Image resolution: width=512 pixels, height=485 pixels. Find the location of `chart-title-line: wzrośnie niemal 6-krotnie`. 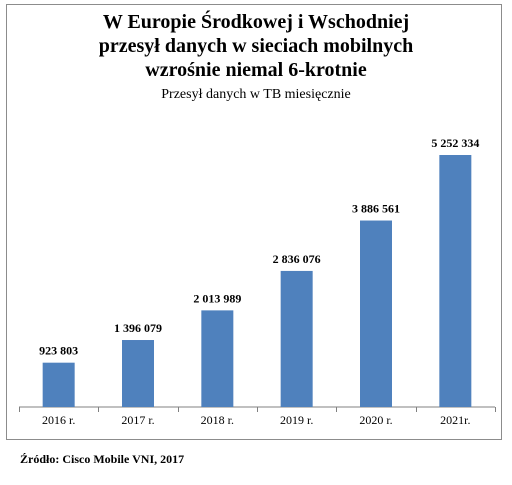

chart-title-line: wzrośnie niemal 6-krotnie is located at coordinates (256, 70).